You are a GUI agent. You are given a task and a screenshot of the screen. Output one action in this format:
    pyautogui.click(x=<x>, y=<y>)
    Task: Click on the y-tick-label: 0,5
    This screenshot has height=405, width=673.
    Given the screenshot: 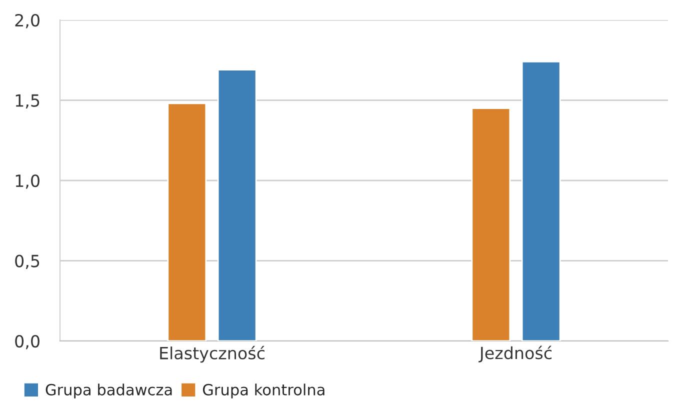 What is the action you would take?
    pyautogui.click(x=27, y=262)
    